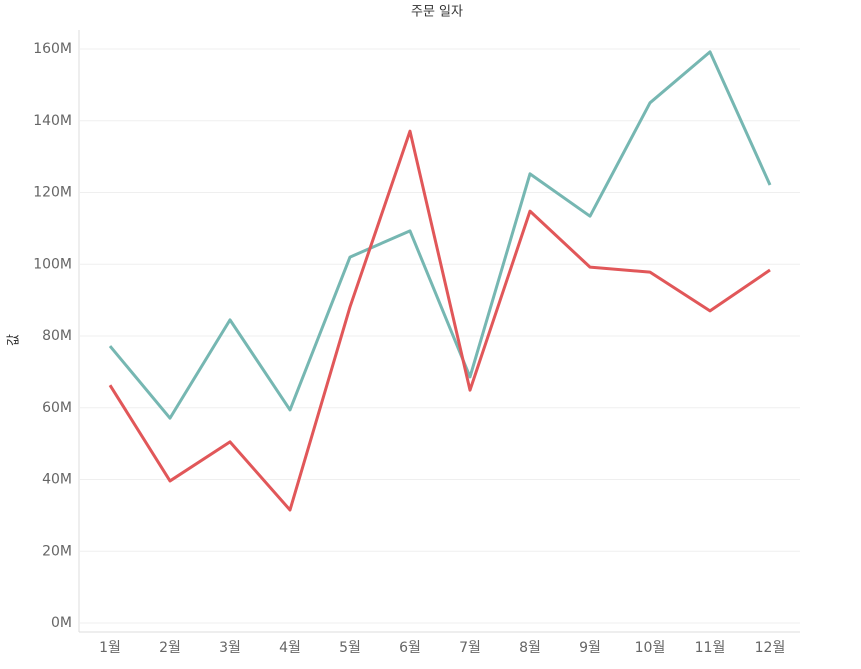 Image resolution: width=861 pixels, height=669 pixels. I want to click on y-tick-label: 140M, so click(52, 121).